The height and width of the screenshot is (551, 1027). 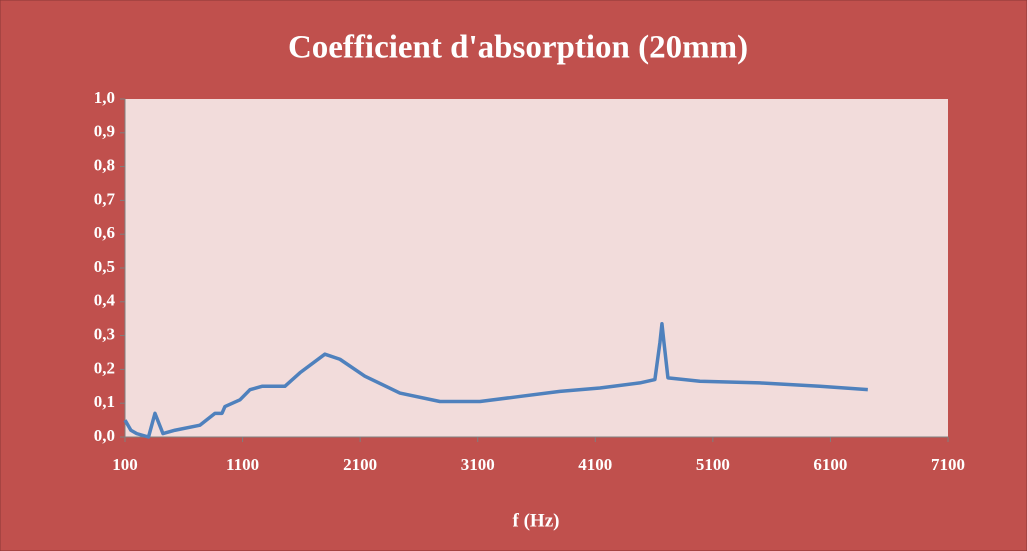 I want to click on x-axis-label: f (Hz), so click(x=536, y=520).